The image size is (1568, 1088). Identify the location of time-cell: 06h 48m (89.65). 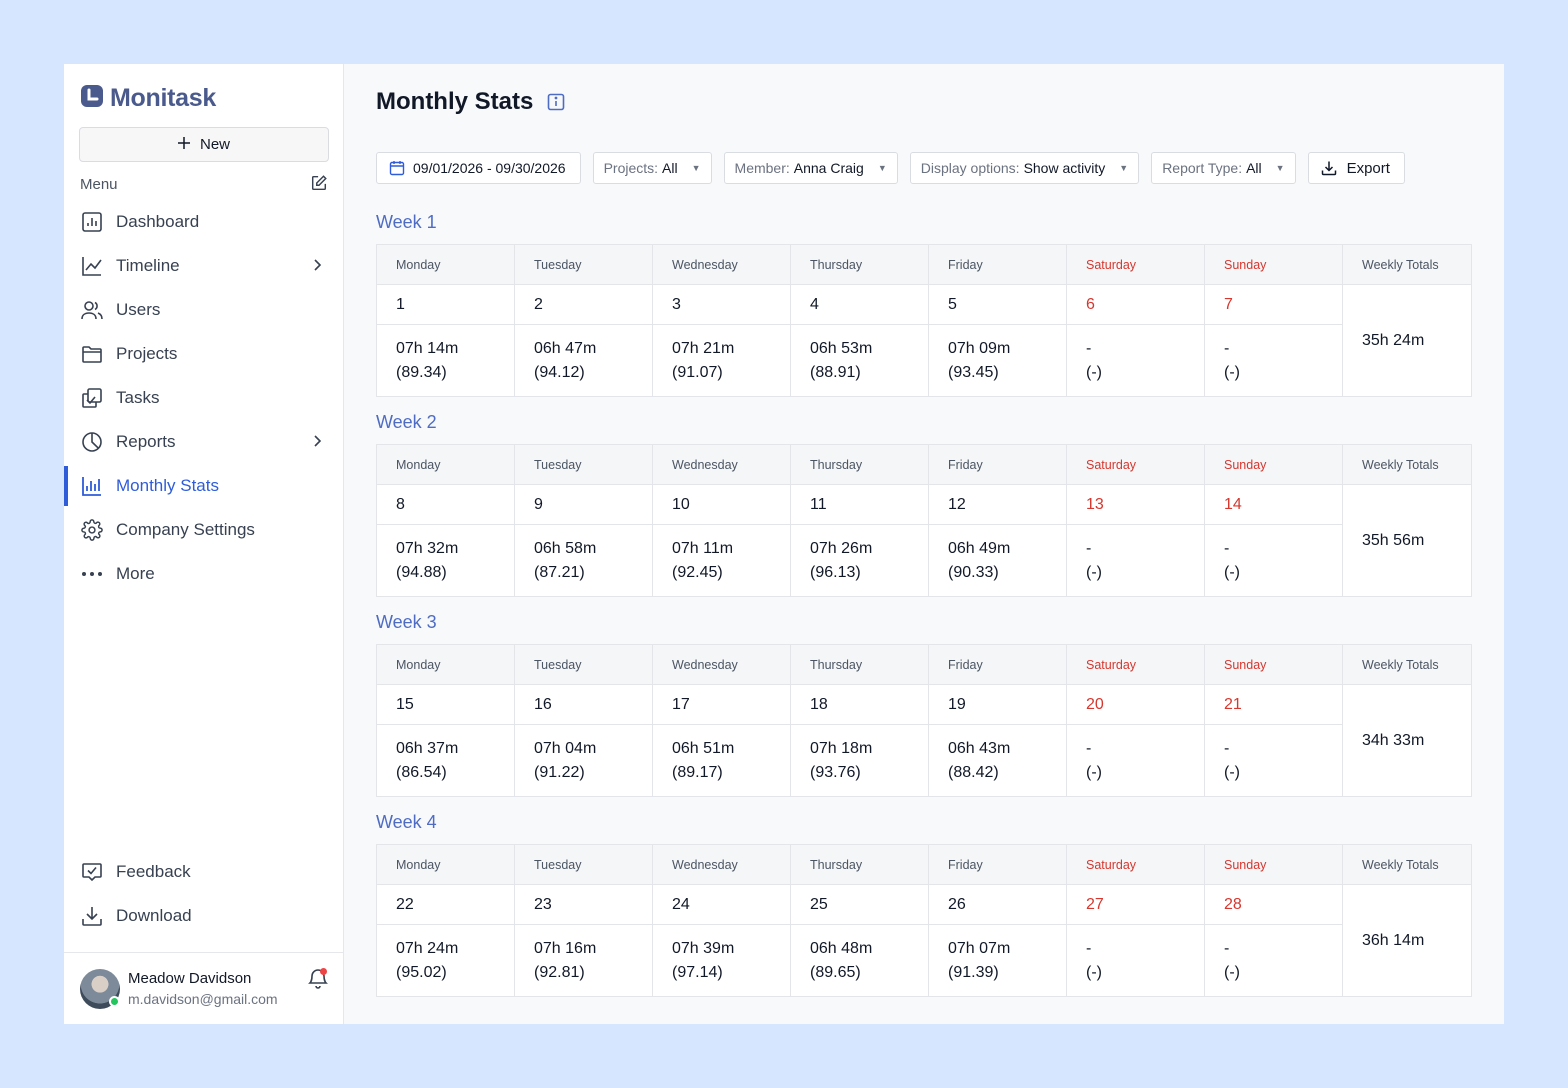
(859, 960).